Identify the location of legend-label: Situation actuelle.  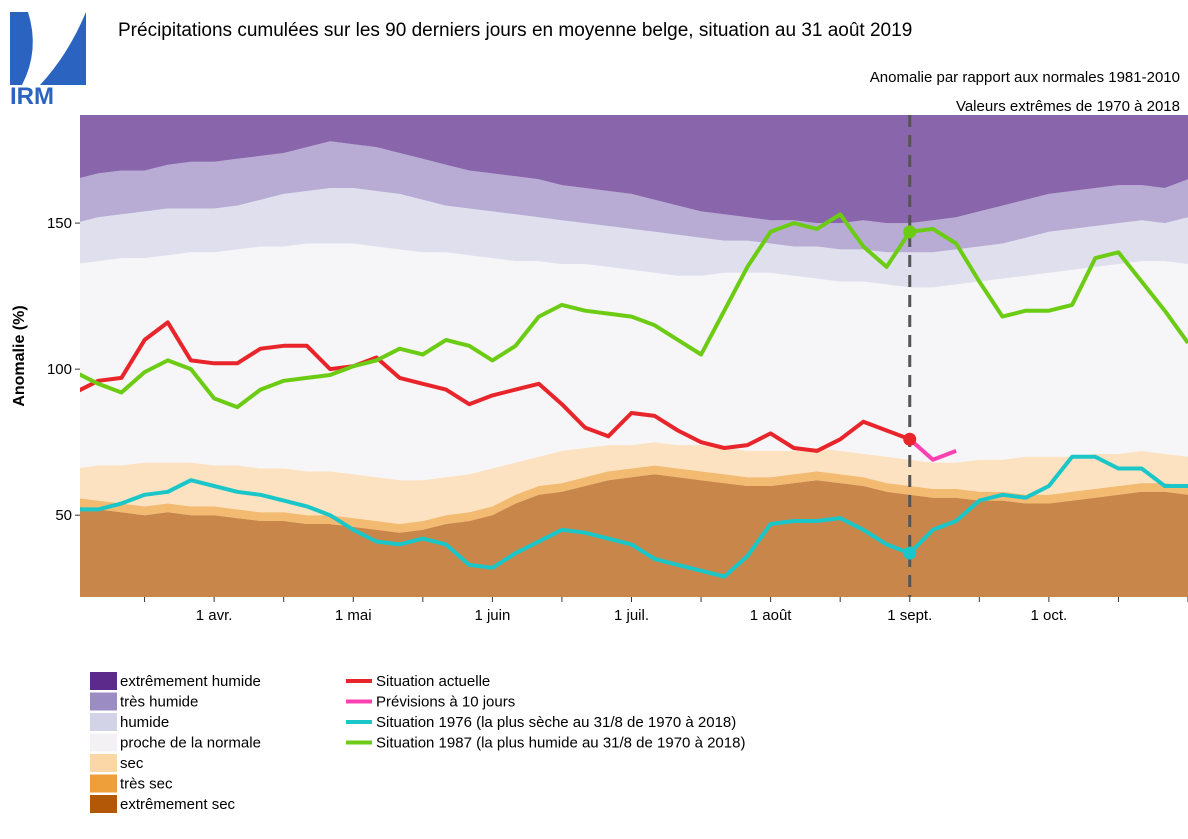
(433, 681).